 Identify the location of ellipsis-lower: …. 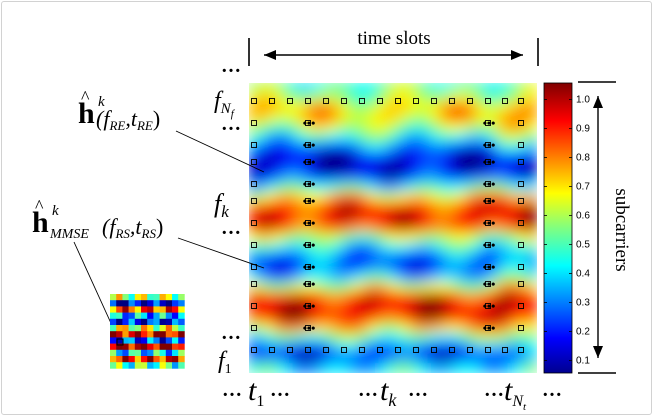
(231, 333).